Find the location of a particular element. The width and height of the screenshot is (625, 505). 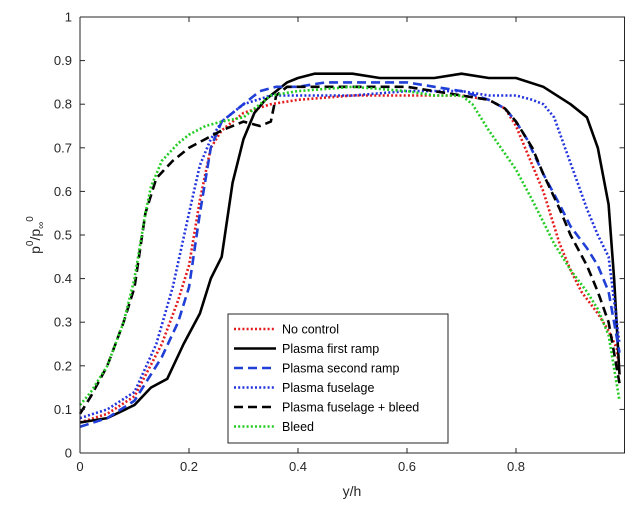

y-label-inf: ∞ is located at coordinates (41, 225).